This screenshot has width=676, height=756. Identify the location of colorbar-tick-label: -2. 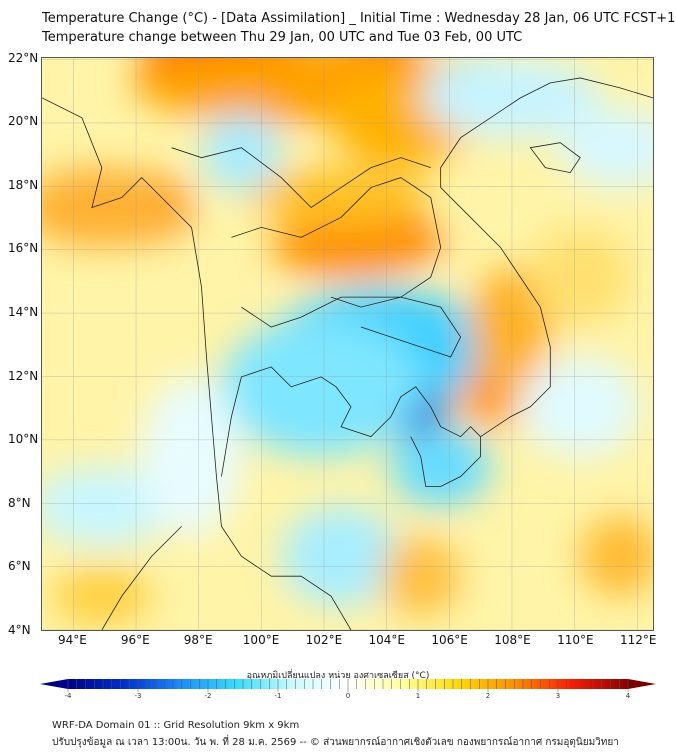
(208, 696).